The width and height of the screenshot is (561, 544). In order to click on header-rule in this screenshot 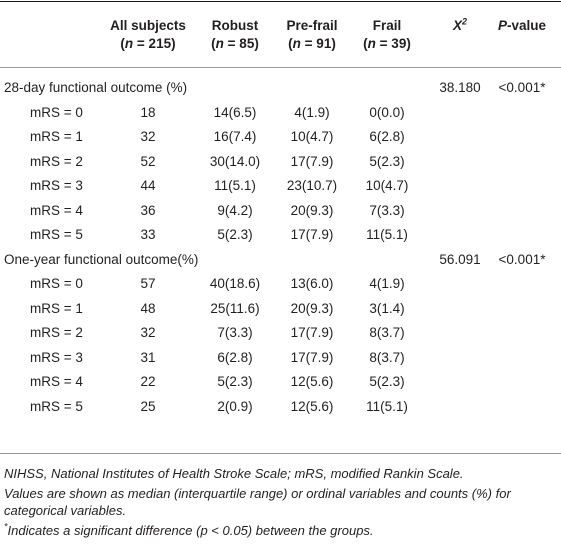, I will do `click(280, 67)`.